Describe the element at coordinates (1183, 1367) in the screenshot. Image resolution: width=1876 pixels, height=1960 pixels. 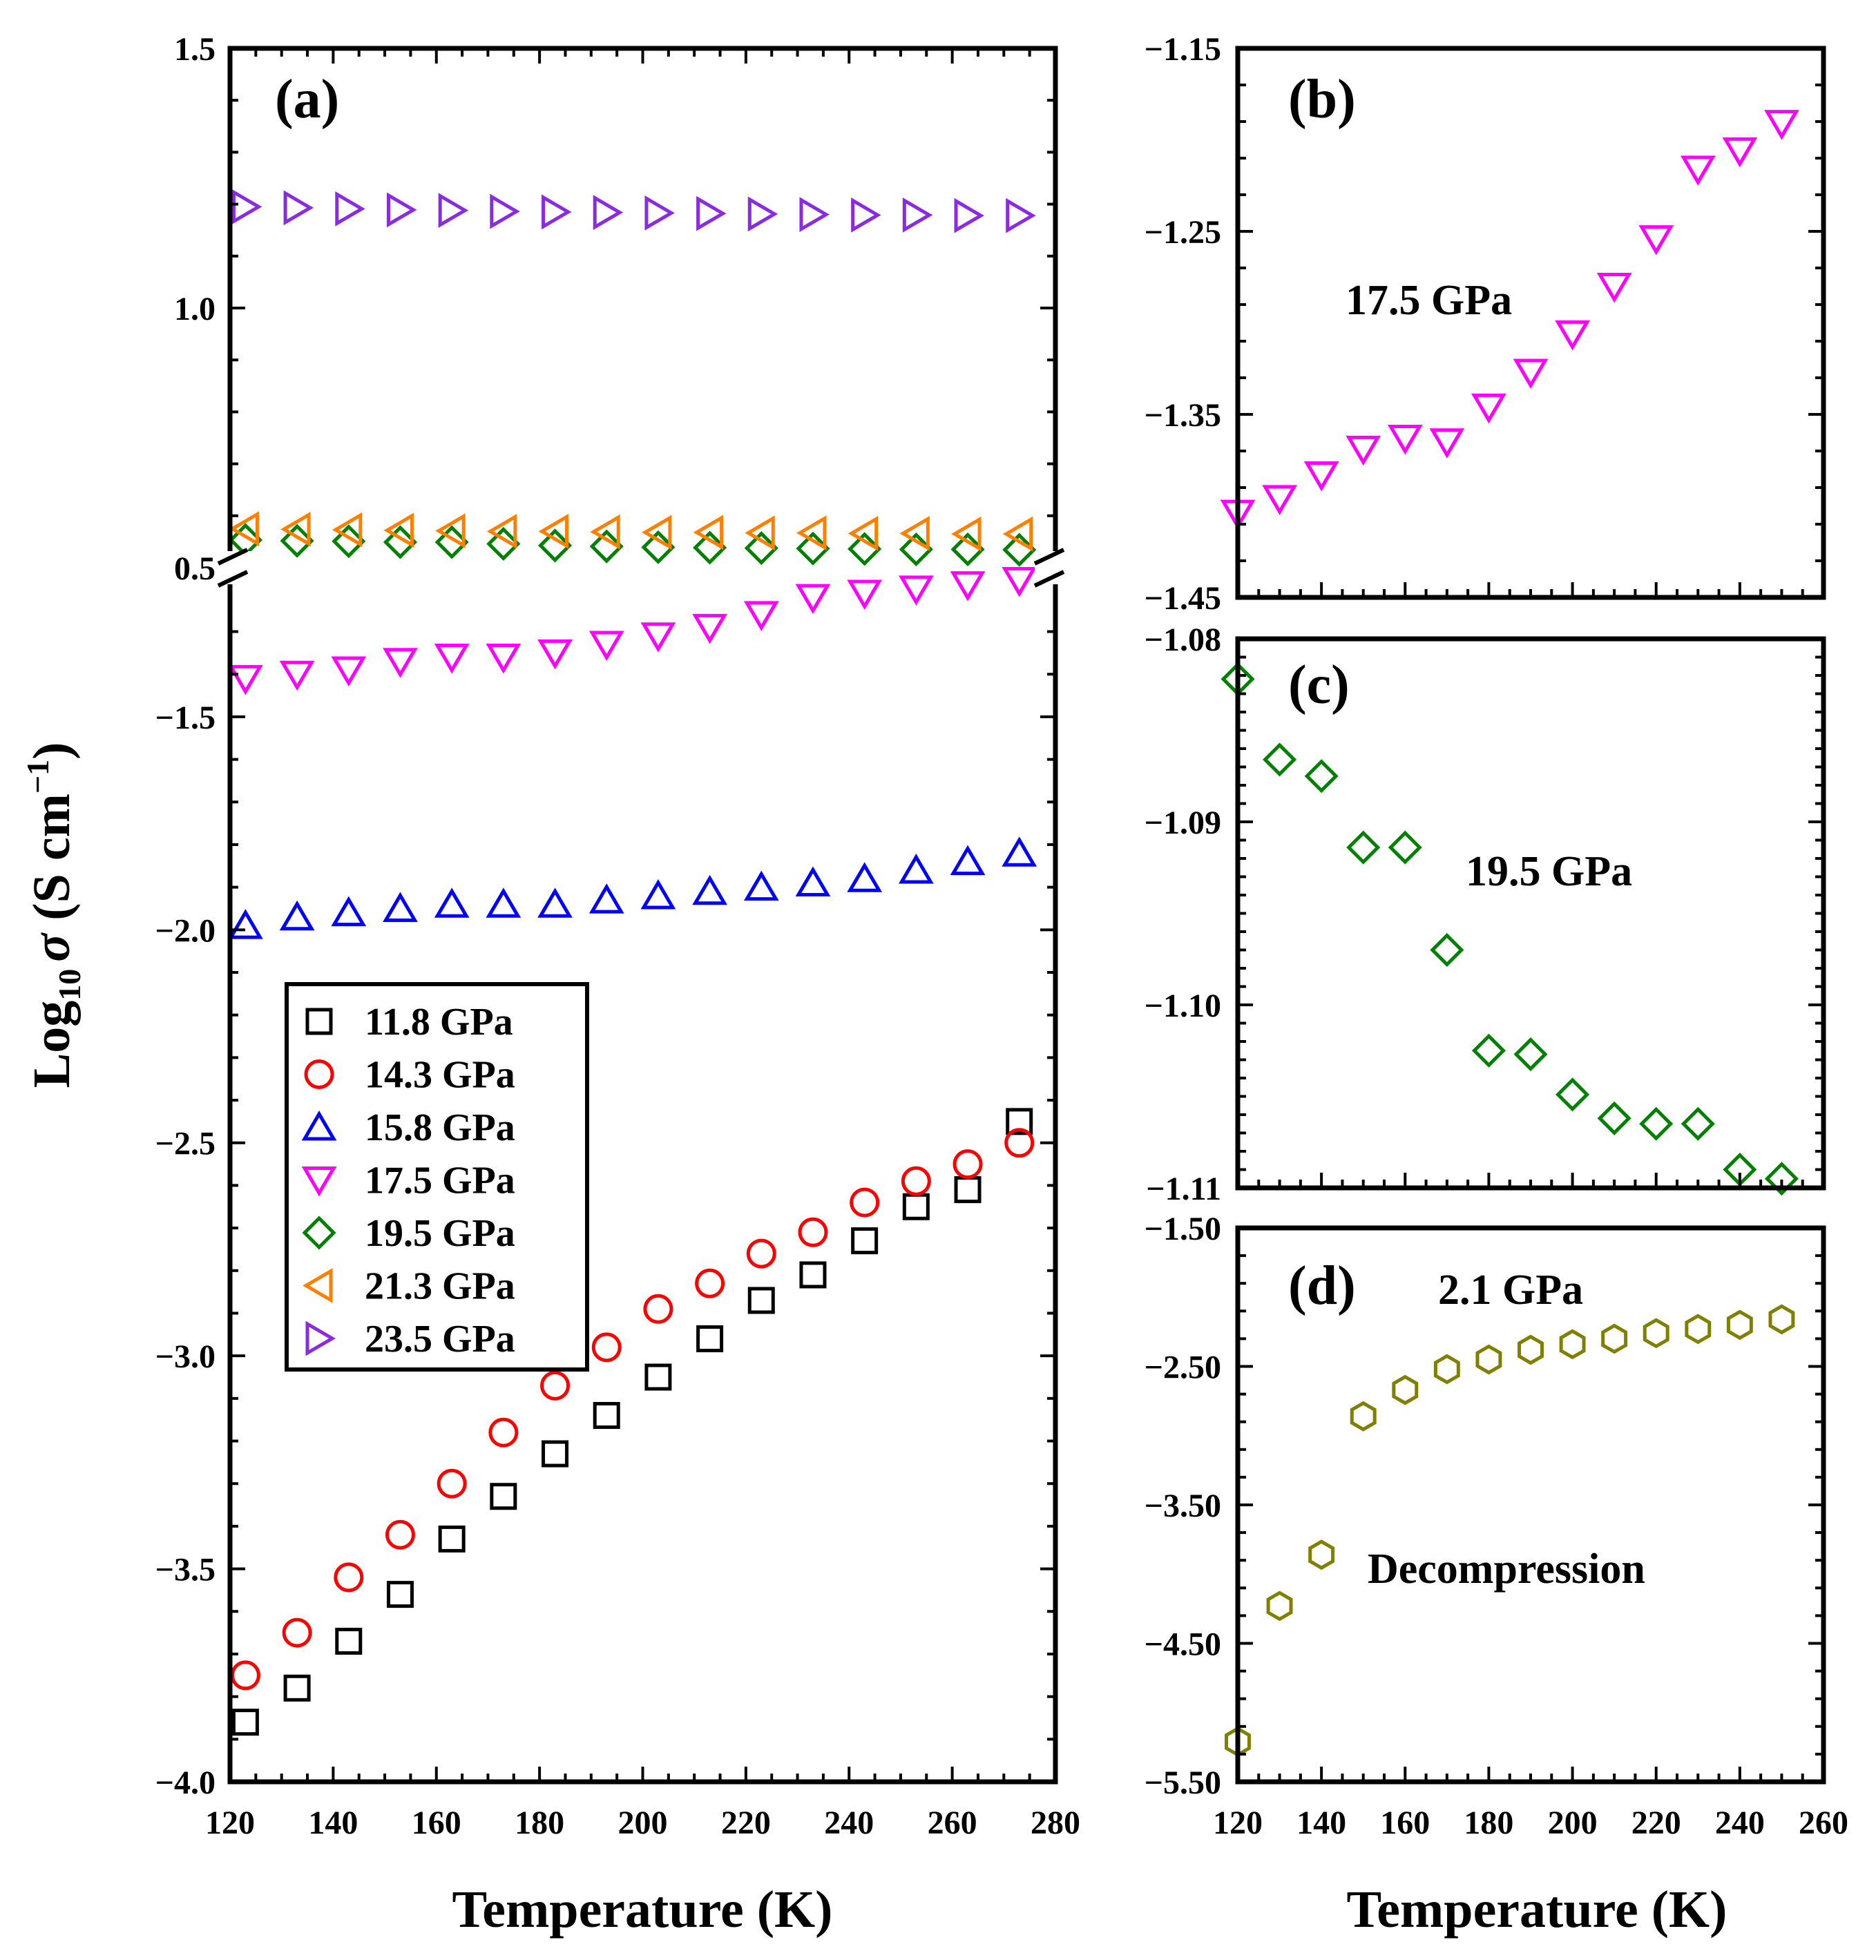
I see `y-tick-label: −2.50` at that location.